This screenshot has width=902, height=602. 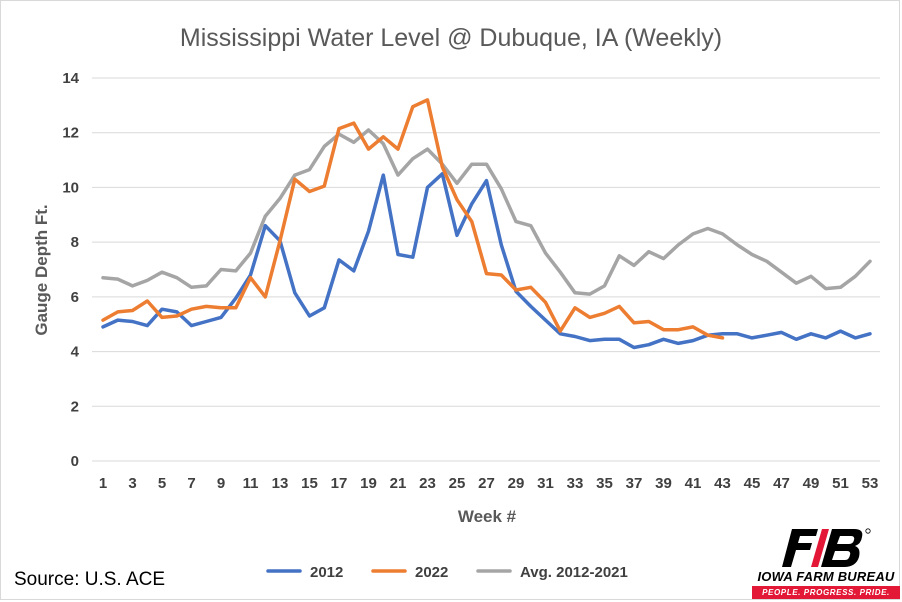 I want to click on legend-label: Avg. 2012-2021, so click(x=574, y=572).